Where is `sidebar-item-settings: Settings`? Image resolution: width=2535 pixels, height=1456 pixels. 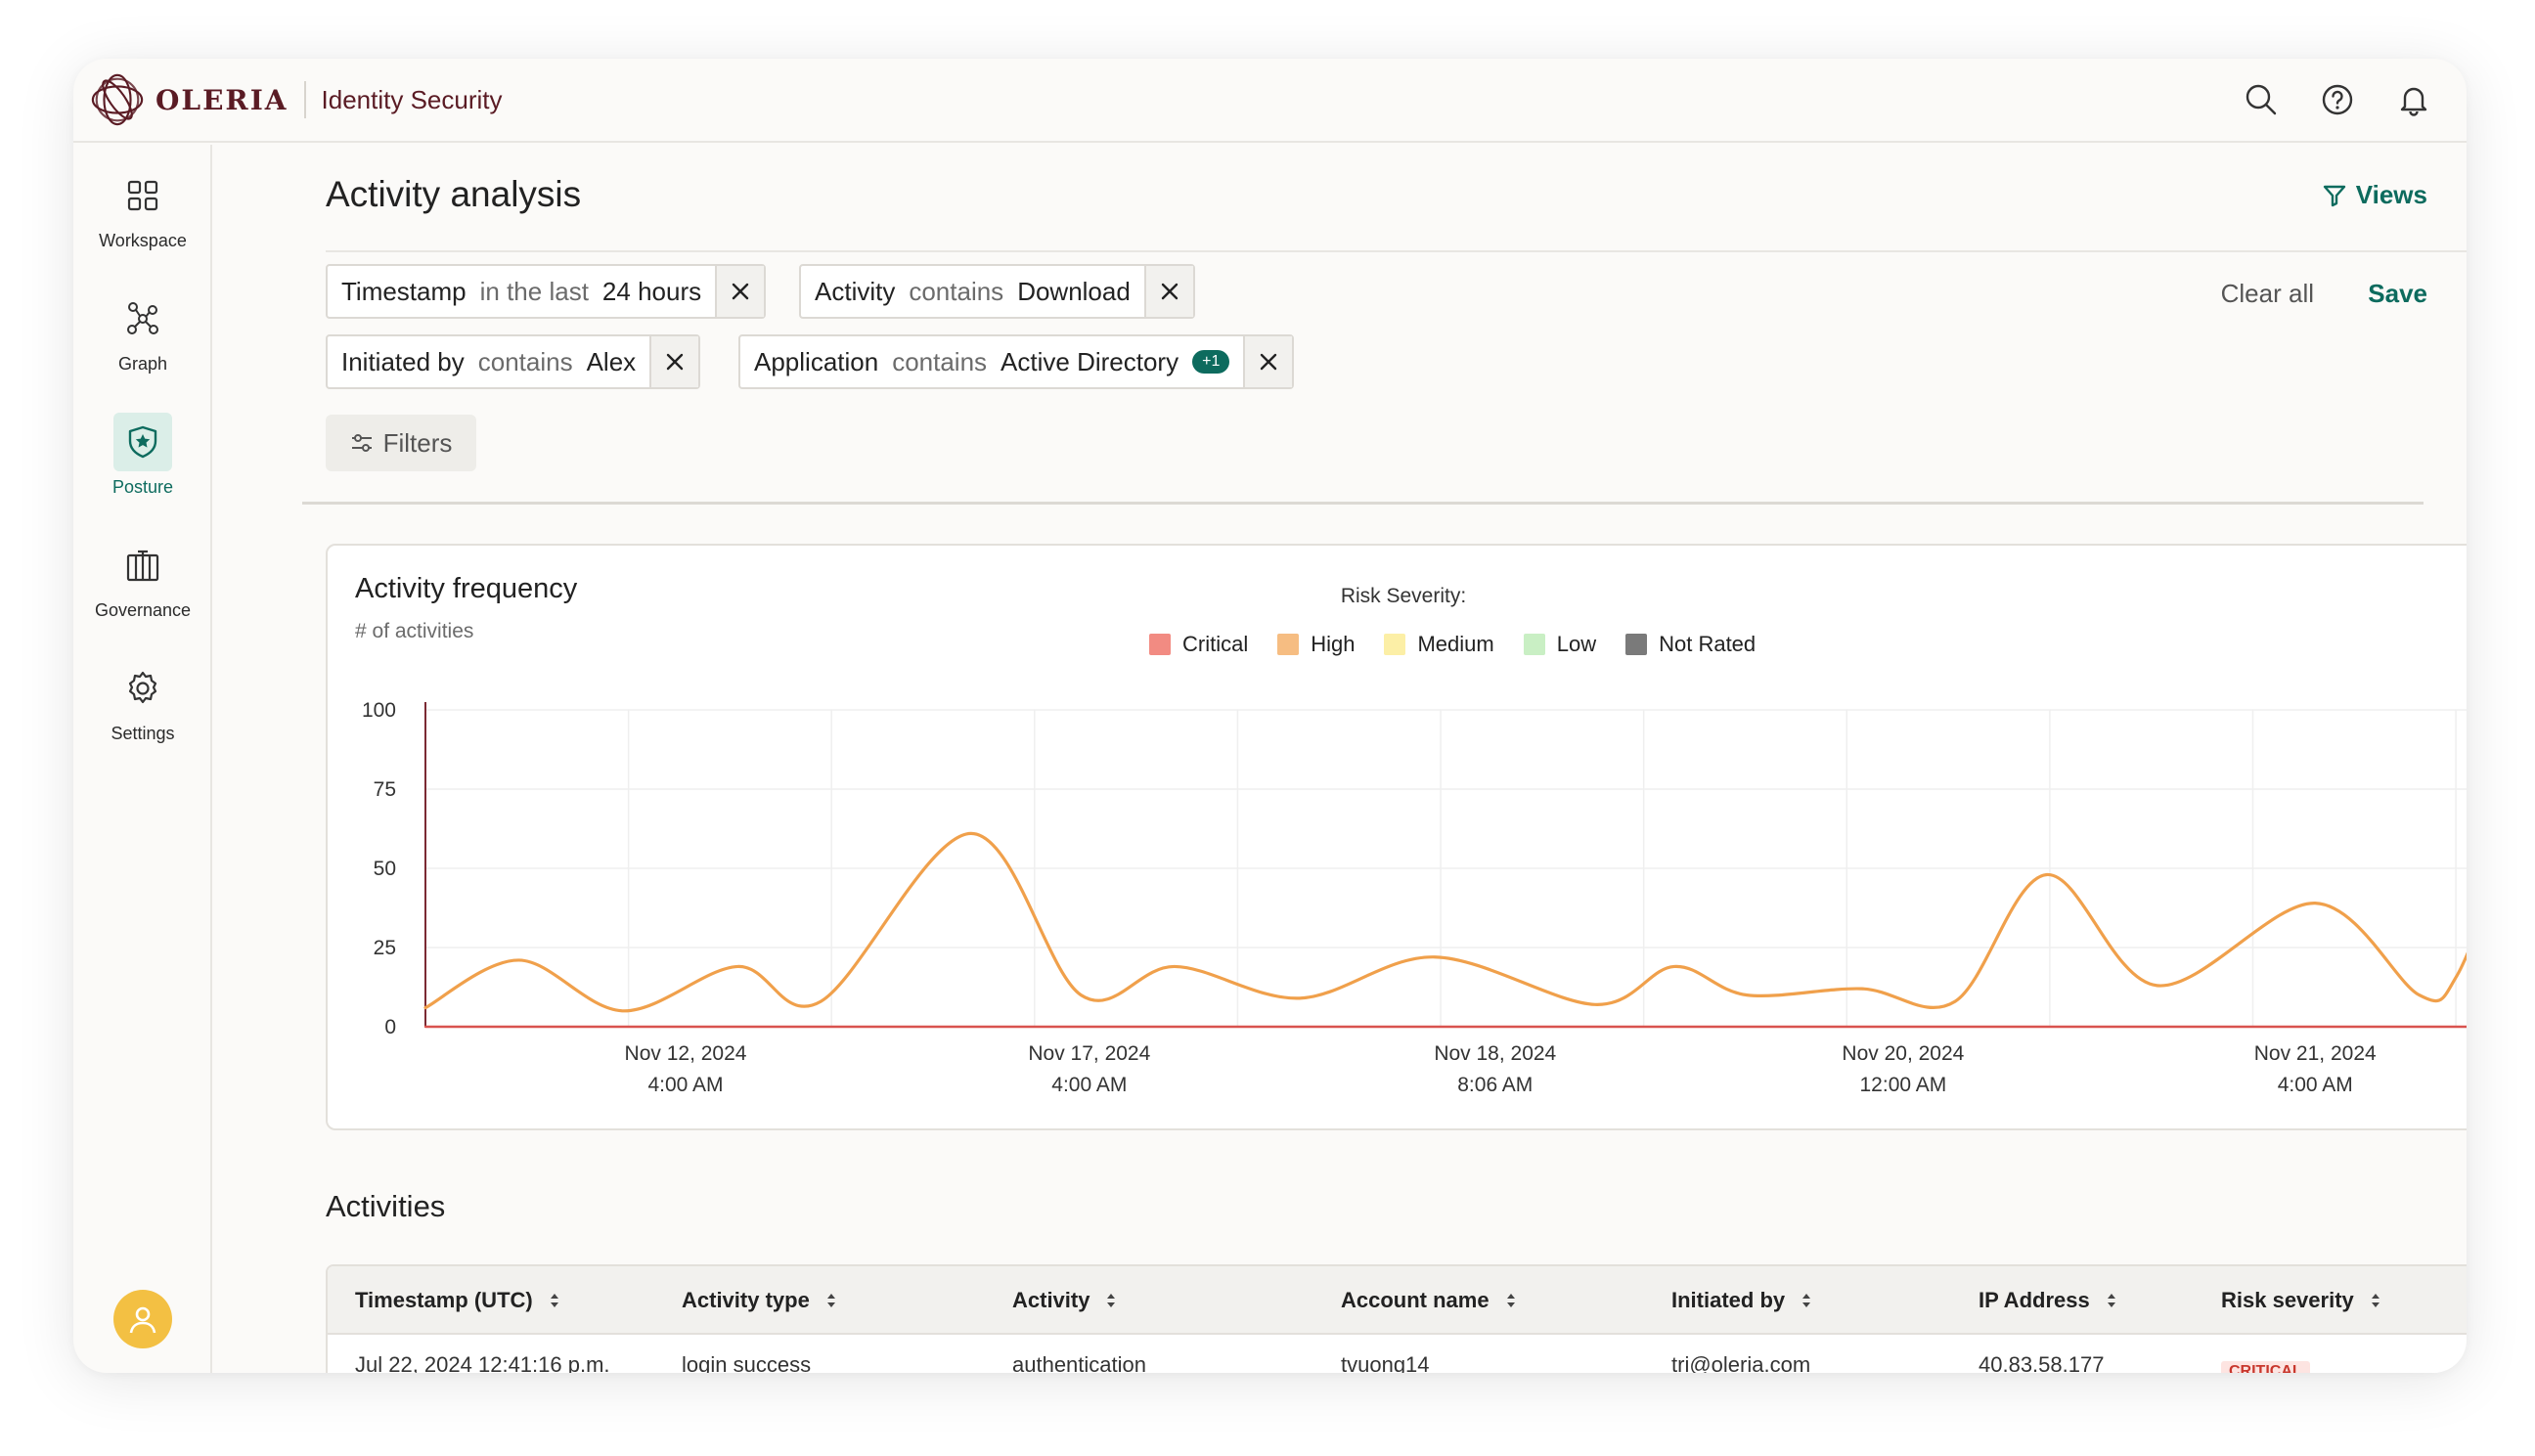
sidebar-item-settings: Settings is located at coordinates (142, 701).